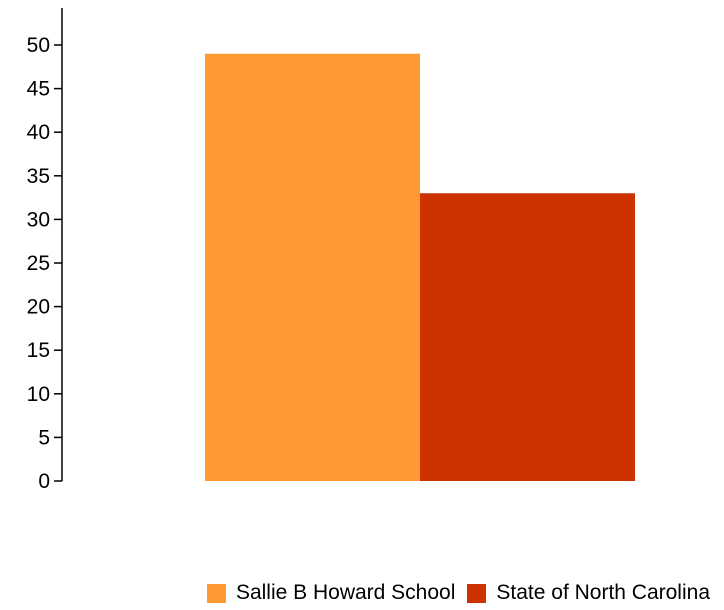 The width and height of the screenshot is (724, 610). I want to click on legend-label-state-of-north-carolina: State of North Carolina, so click(603, 592).